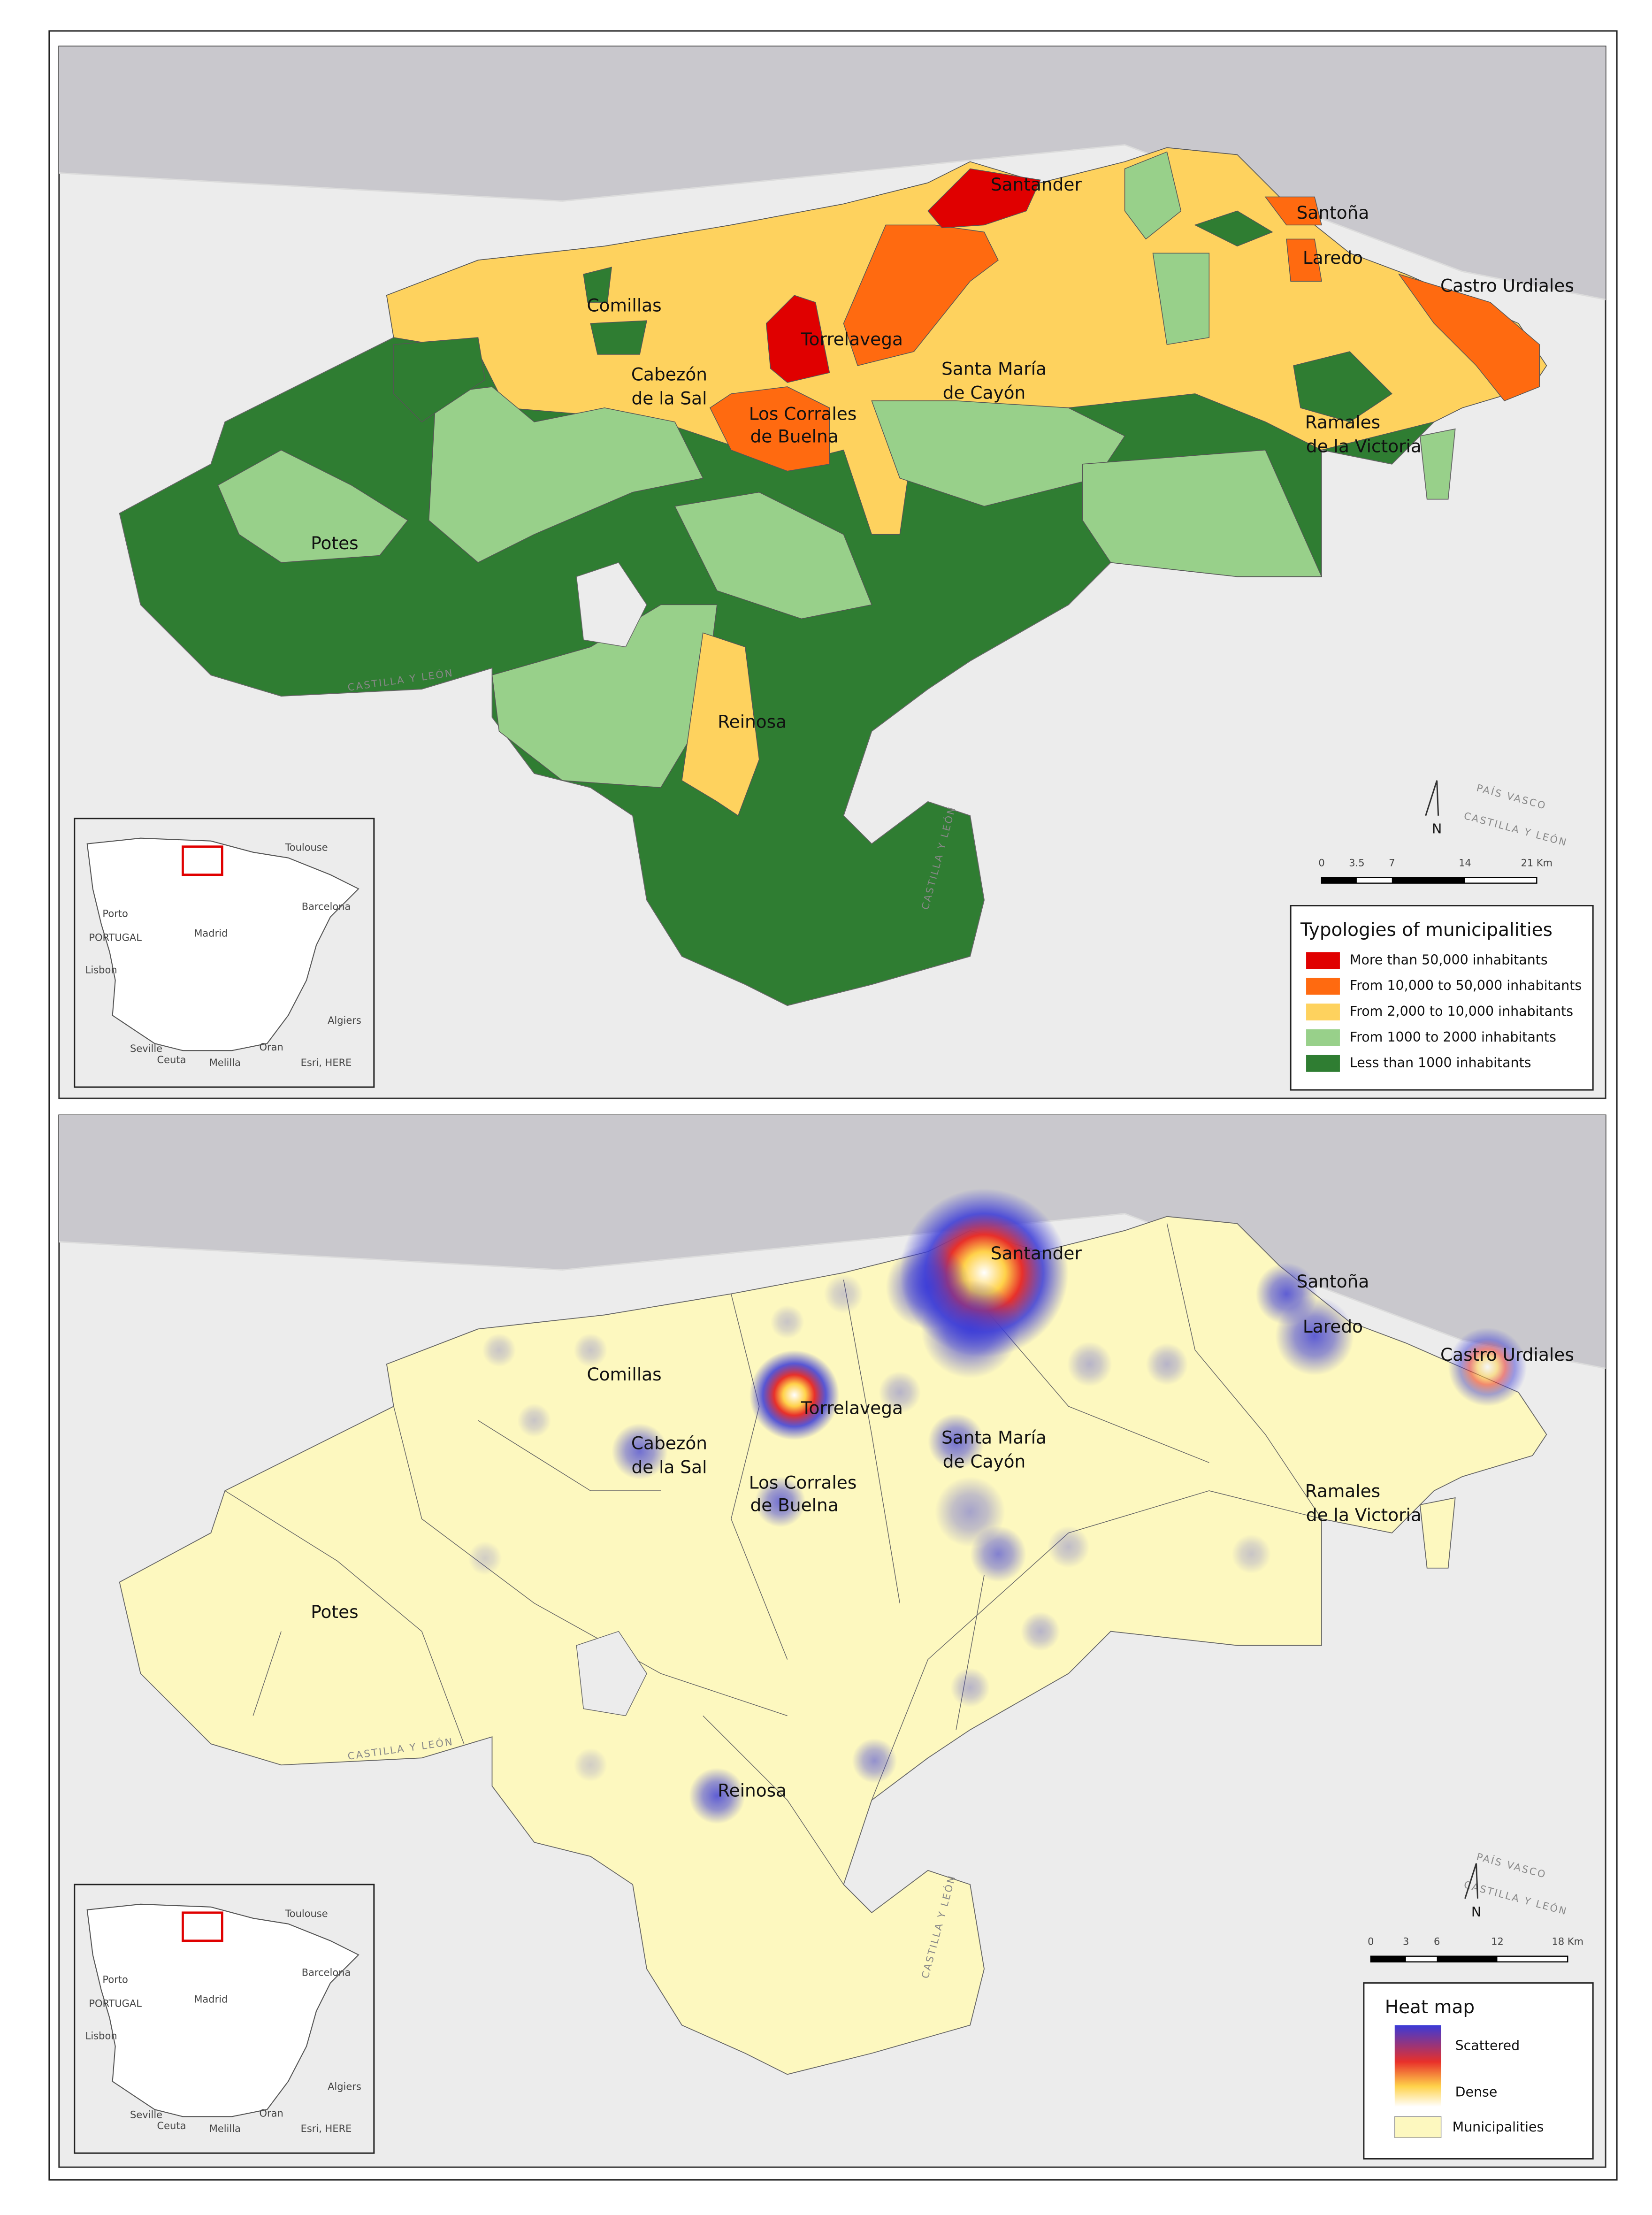 This screenshot has width=1652, height=2215. I want to click on scale-label: 21 Km, so click(1537, 863).